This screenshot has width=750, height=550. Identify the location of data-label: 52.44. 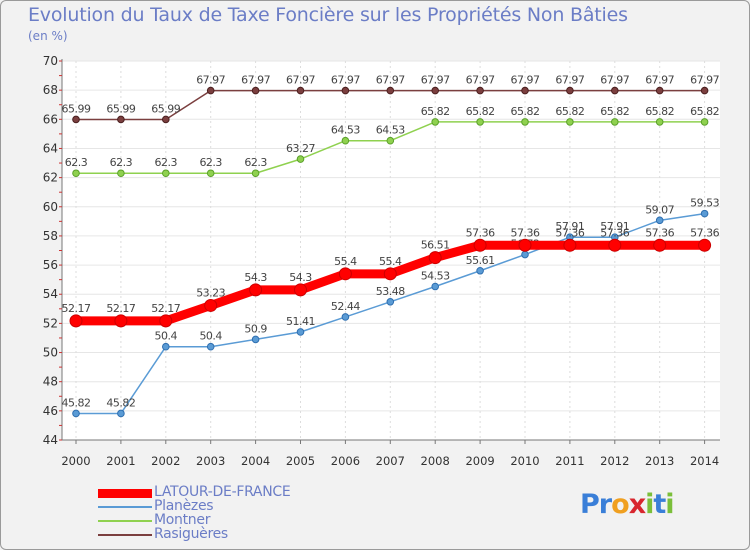
(345, 306).